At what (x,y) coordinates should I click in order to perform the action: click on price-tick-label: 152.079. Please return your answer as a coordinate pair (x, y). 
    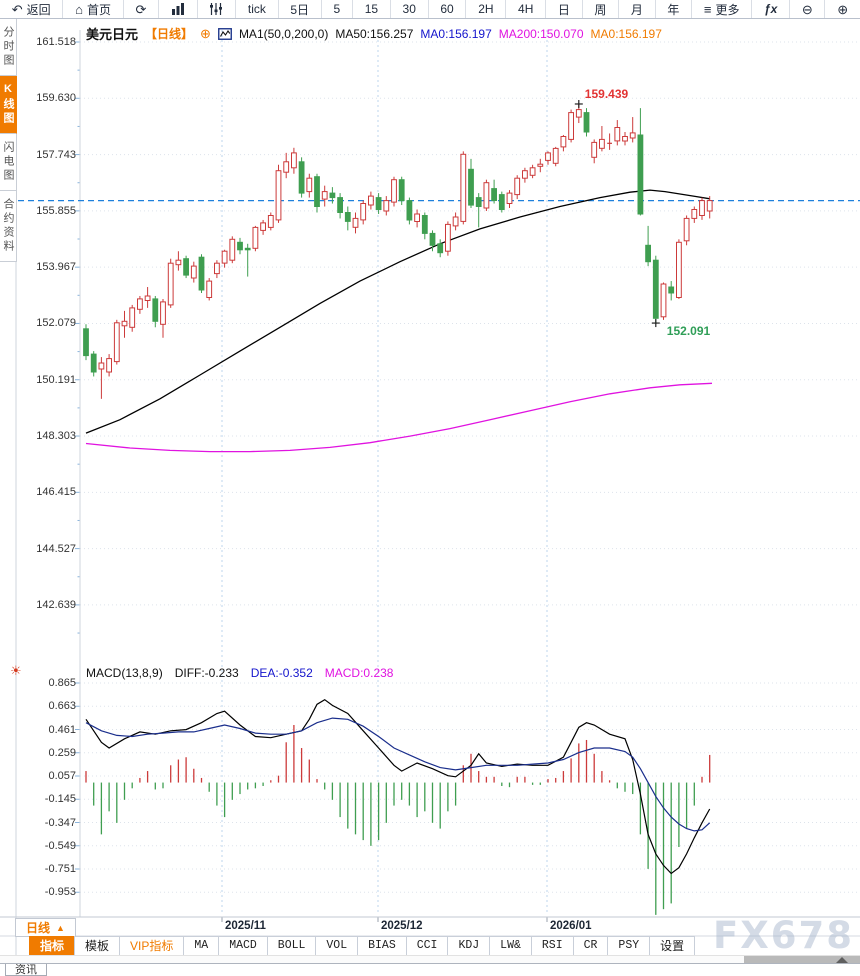
    Looking at the image, I should click on (56, 323).